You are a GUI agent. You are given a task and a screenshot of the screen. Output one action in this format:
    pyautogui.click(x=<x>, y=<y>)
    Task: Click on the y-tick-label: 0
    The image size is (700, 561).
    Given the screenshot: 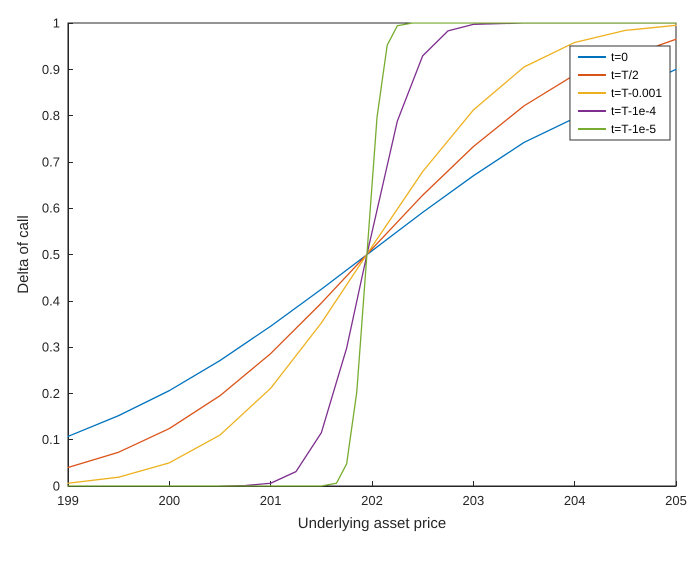 What is the action you would take?
    pyautogui.click(x=56, y=486)
    